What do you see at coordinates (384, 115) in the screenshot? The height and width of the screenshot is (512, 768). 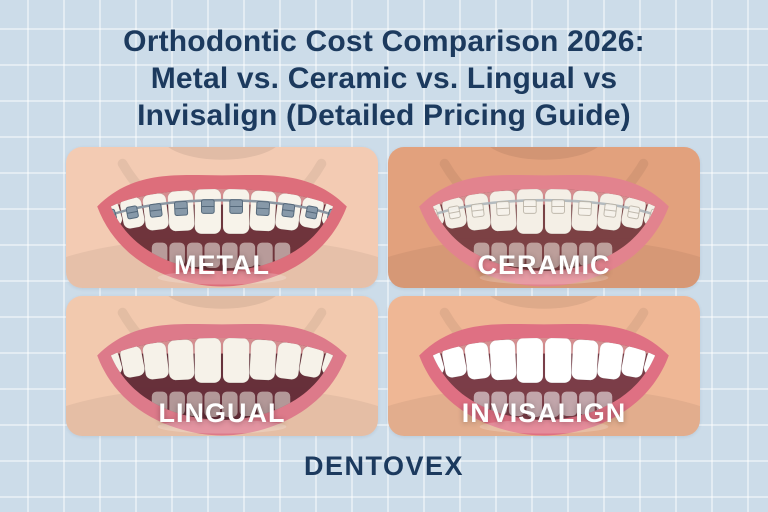 I see `title-line-3: Invisalign (Detailed Pricing Guide)` at bounding box center [384, 115].